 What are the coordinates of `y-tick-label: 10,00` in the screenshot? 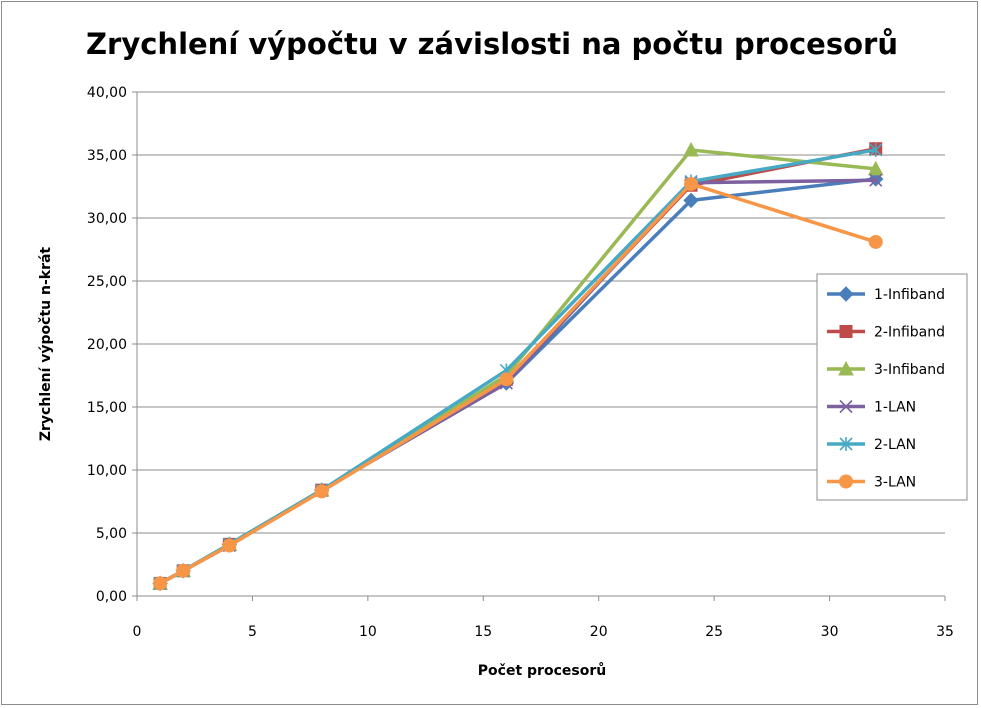 It's located at (107, 471).